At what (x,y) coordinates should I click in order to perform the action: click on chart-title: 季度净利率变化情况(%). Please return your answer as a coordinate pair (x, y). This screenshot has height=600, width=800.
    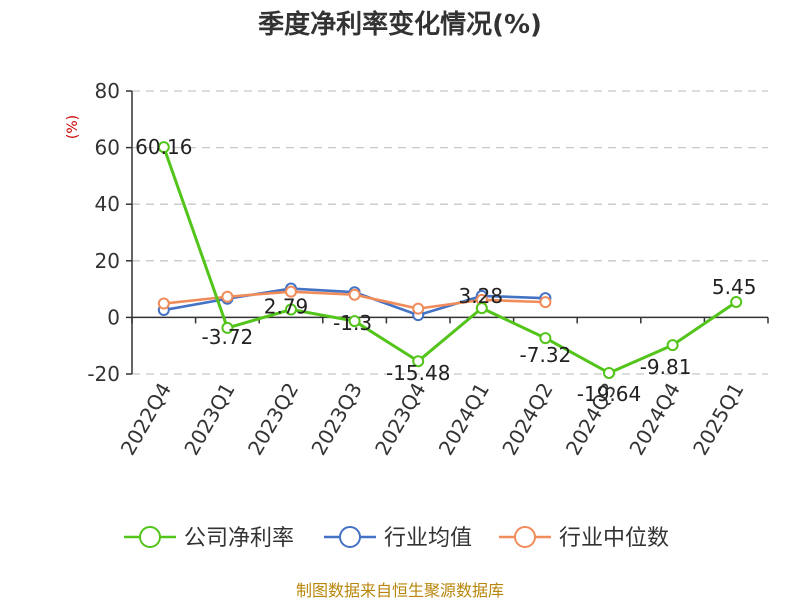
    Looking at the image, I should click on (400, 24).